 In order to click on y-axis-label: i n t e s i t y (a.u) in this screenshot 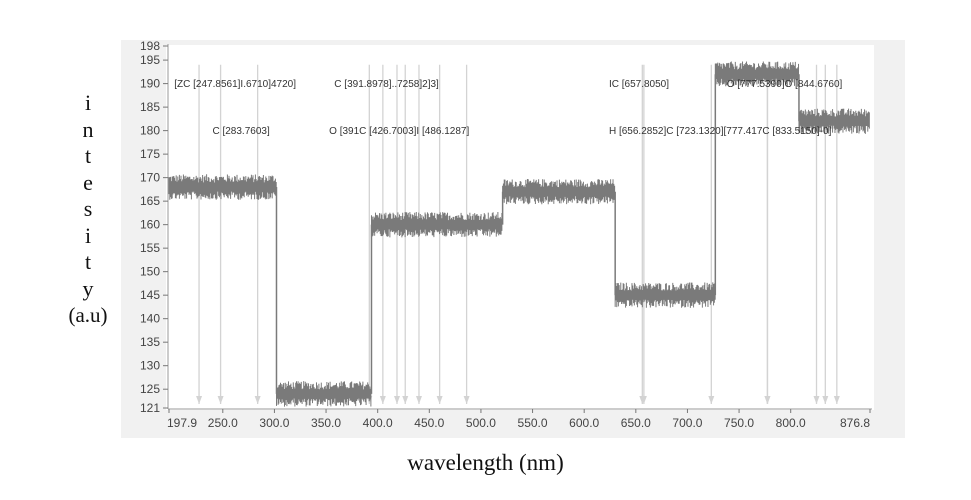, I will do `click(88, 209)`.